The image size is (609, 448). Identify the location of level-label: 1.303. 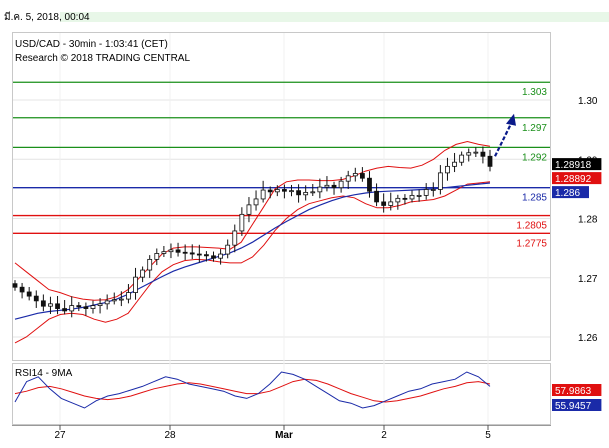
(534, 92).